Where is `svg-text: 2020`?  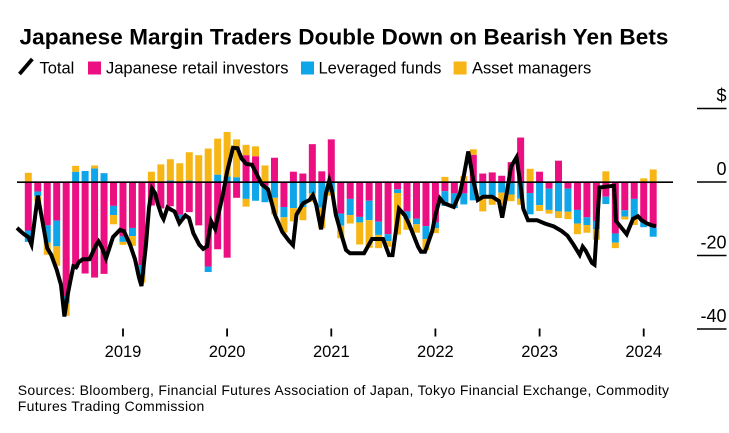 svg-text: 2020 is located at coordinates (227, 352).